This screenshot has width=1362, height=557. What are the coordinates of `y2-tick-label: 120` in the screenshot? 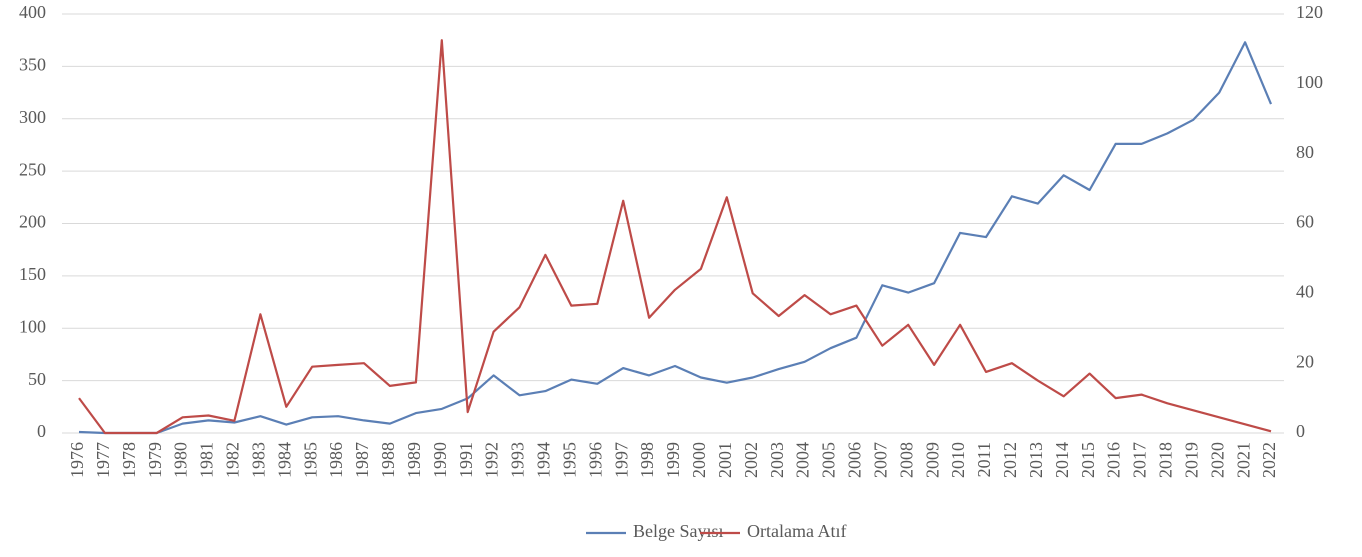 It's located at (1309, 12).